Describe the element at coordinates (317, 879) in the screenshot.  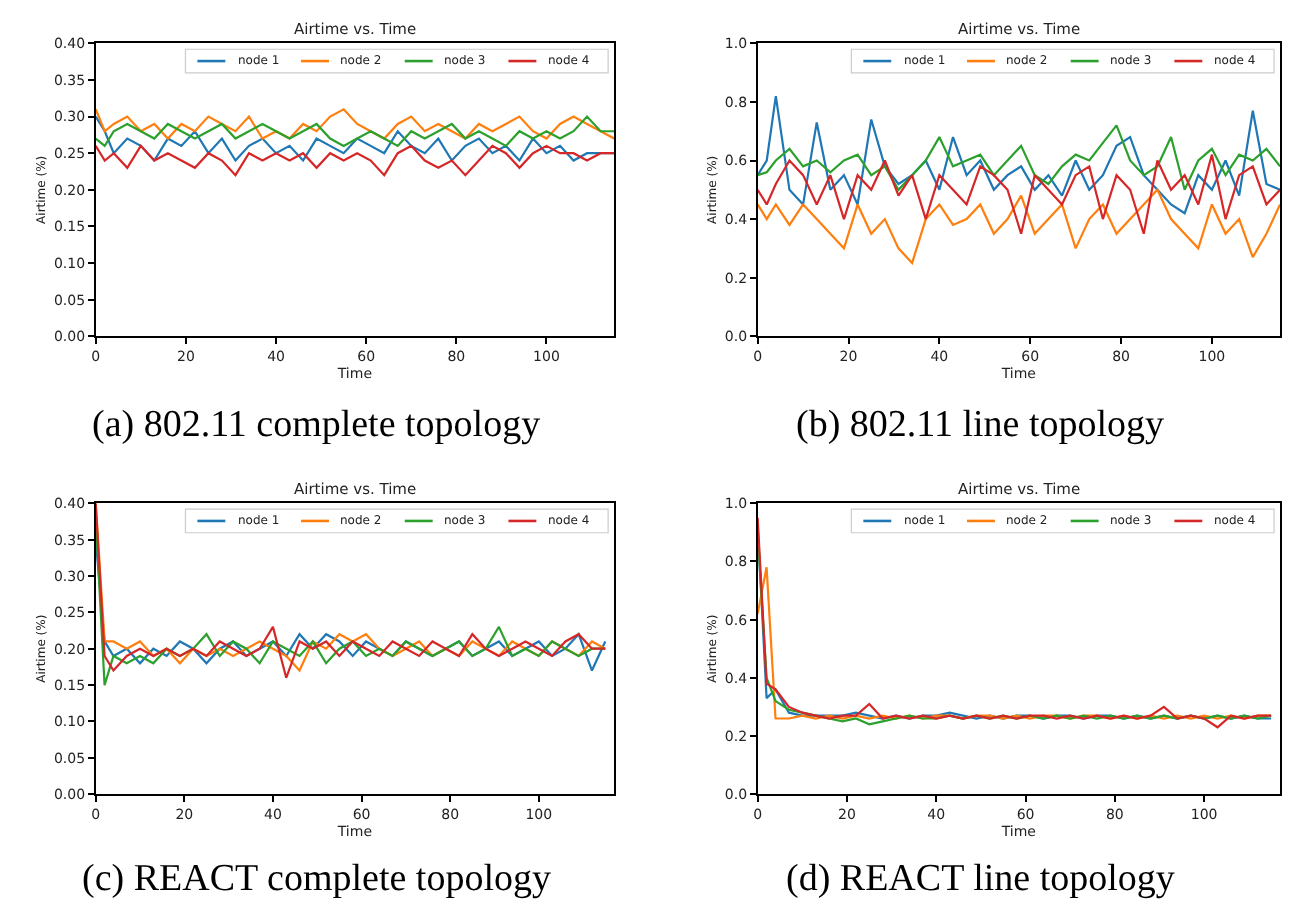
I see `text: (c) REACT complete topology` at that location.